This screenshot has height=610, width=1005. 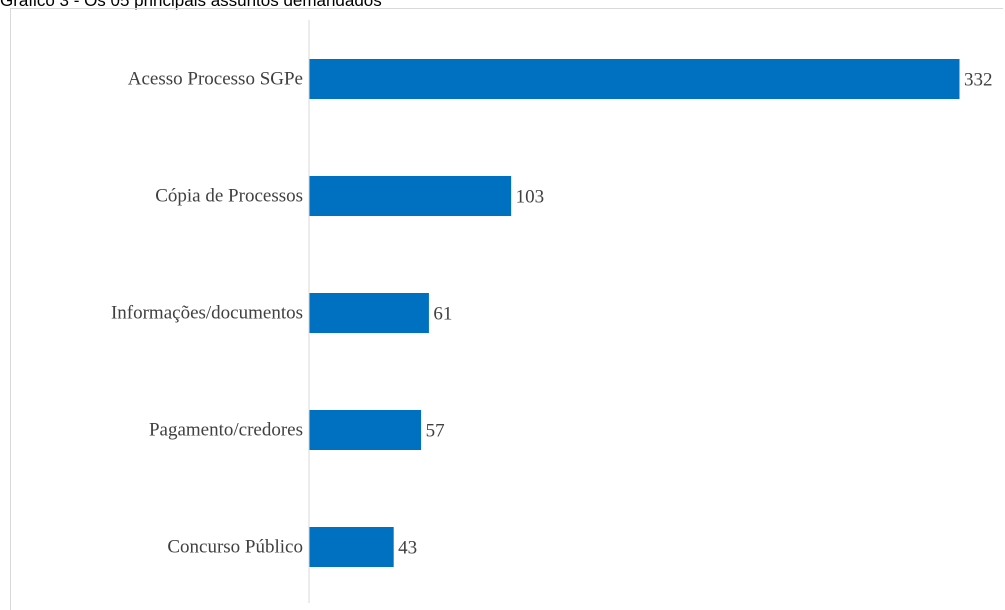 I want to click on data-label: 43, so click(x=407, y=548).